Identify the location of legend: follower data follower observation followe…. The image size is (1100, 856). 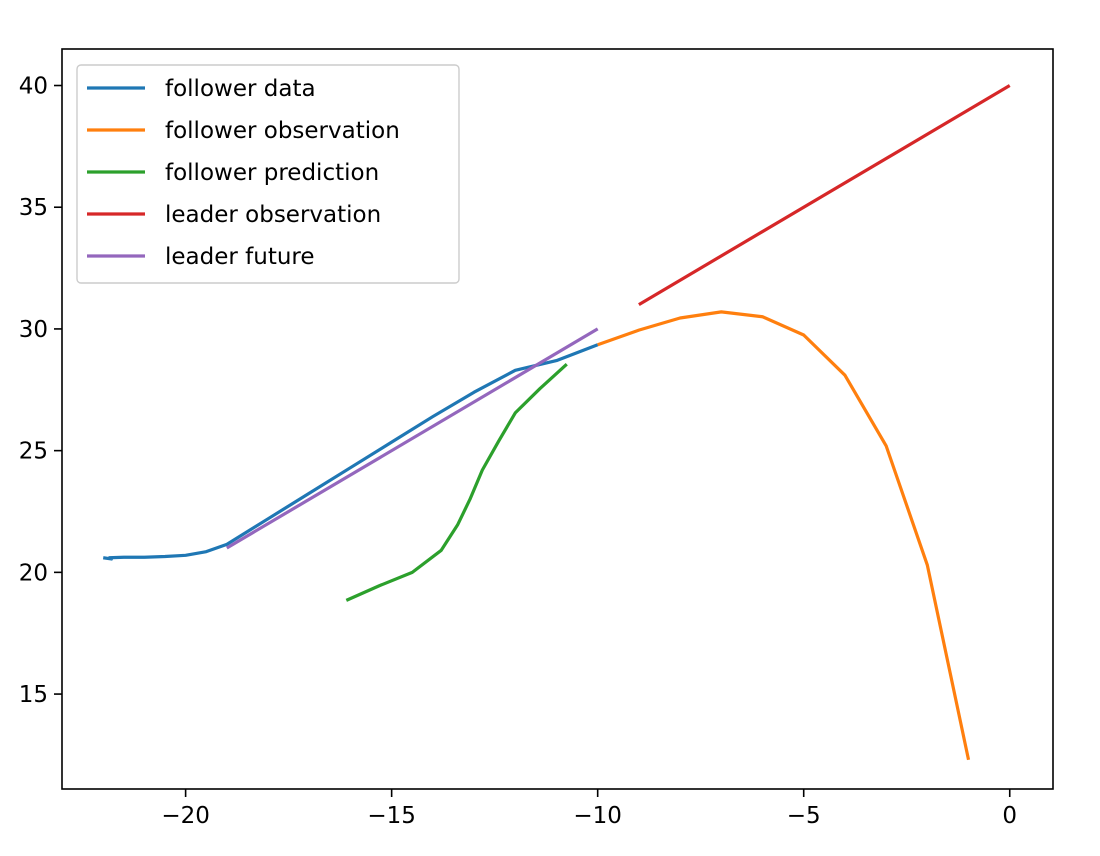
(268, 174).